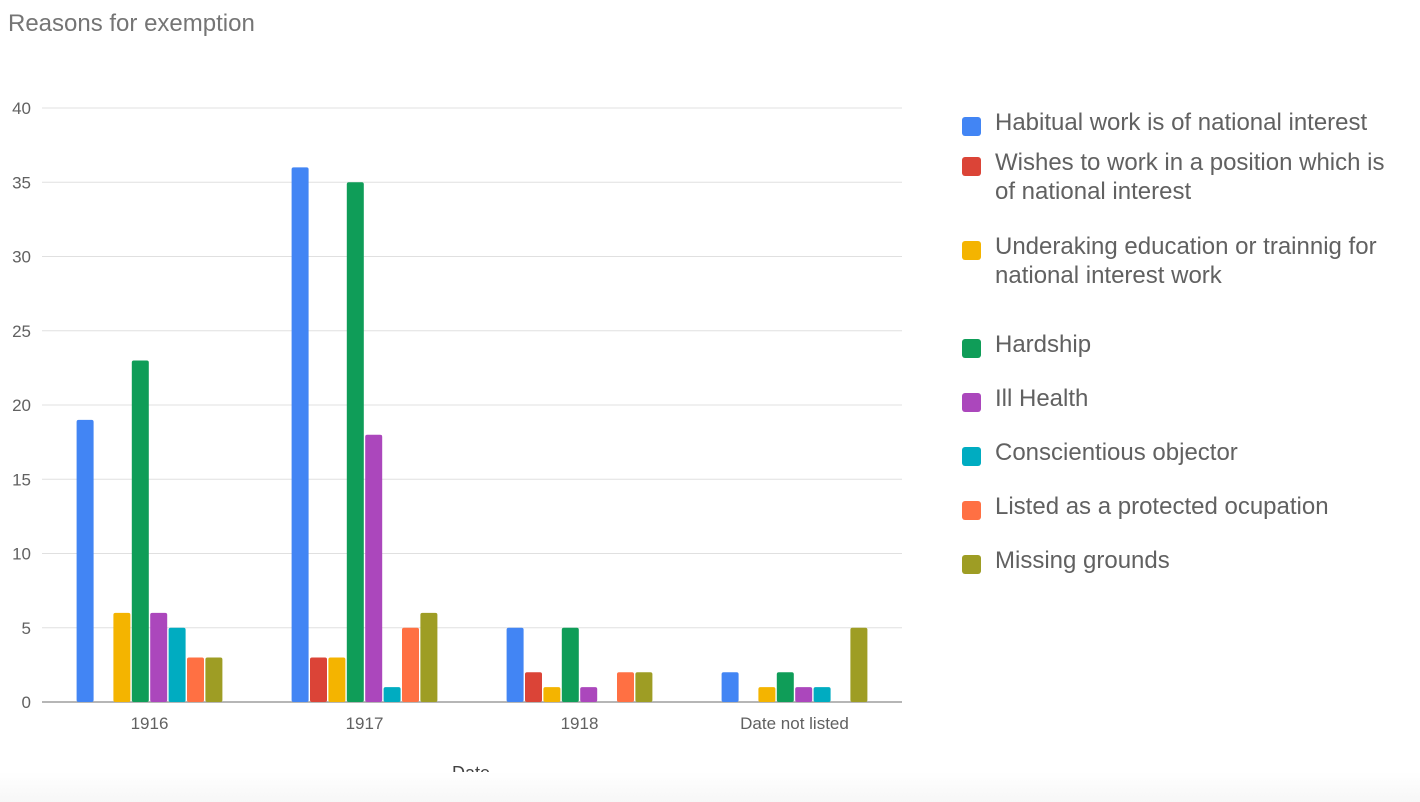 The width and height of the screenshot is (1420, 802). I want to click on legend-label: Habitual work is of national interest, so click(1181, 122).